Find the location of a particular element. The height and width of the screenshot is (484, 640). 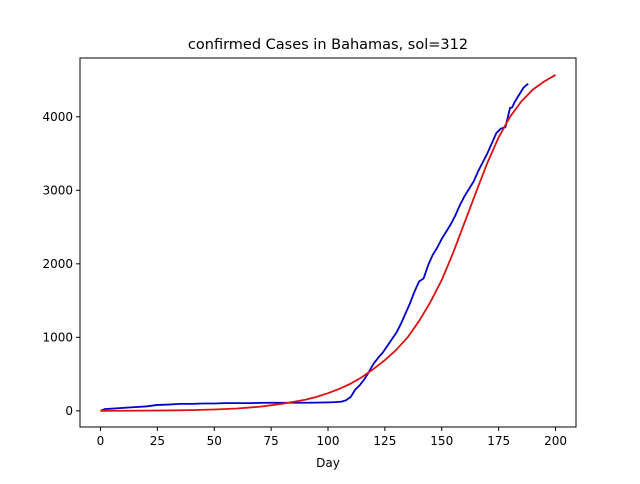

x-tick-label: 175 is located at coordinates (498, 441).